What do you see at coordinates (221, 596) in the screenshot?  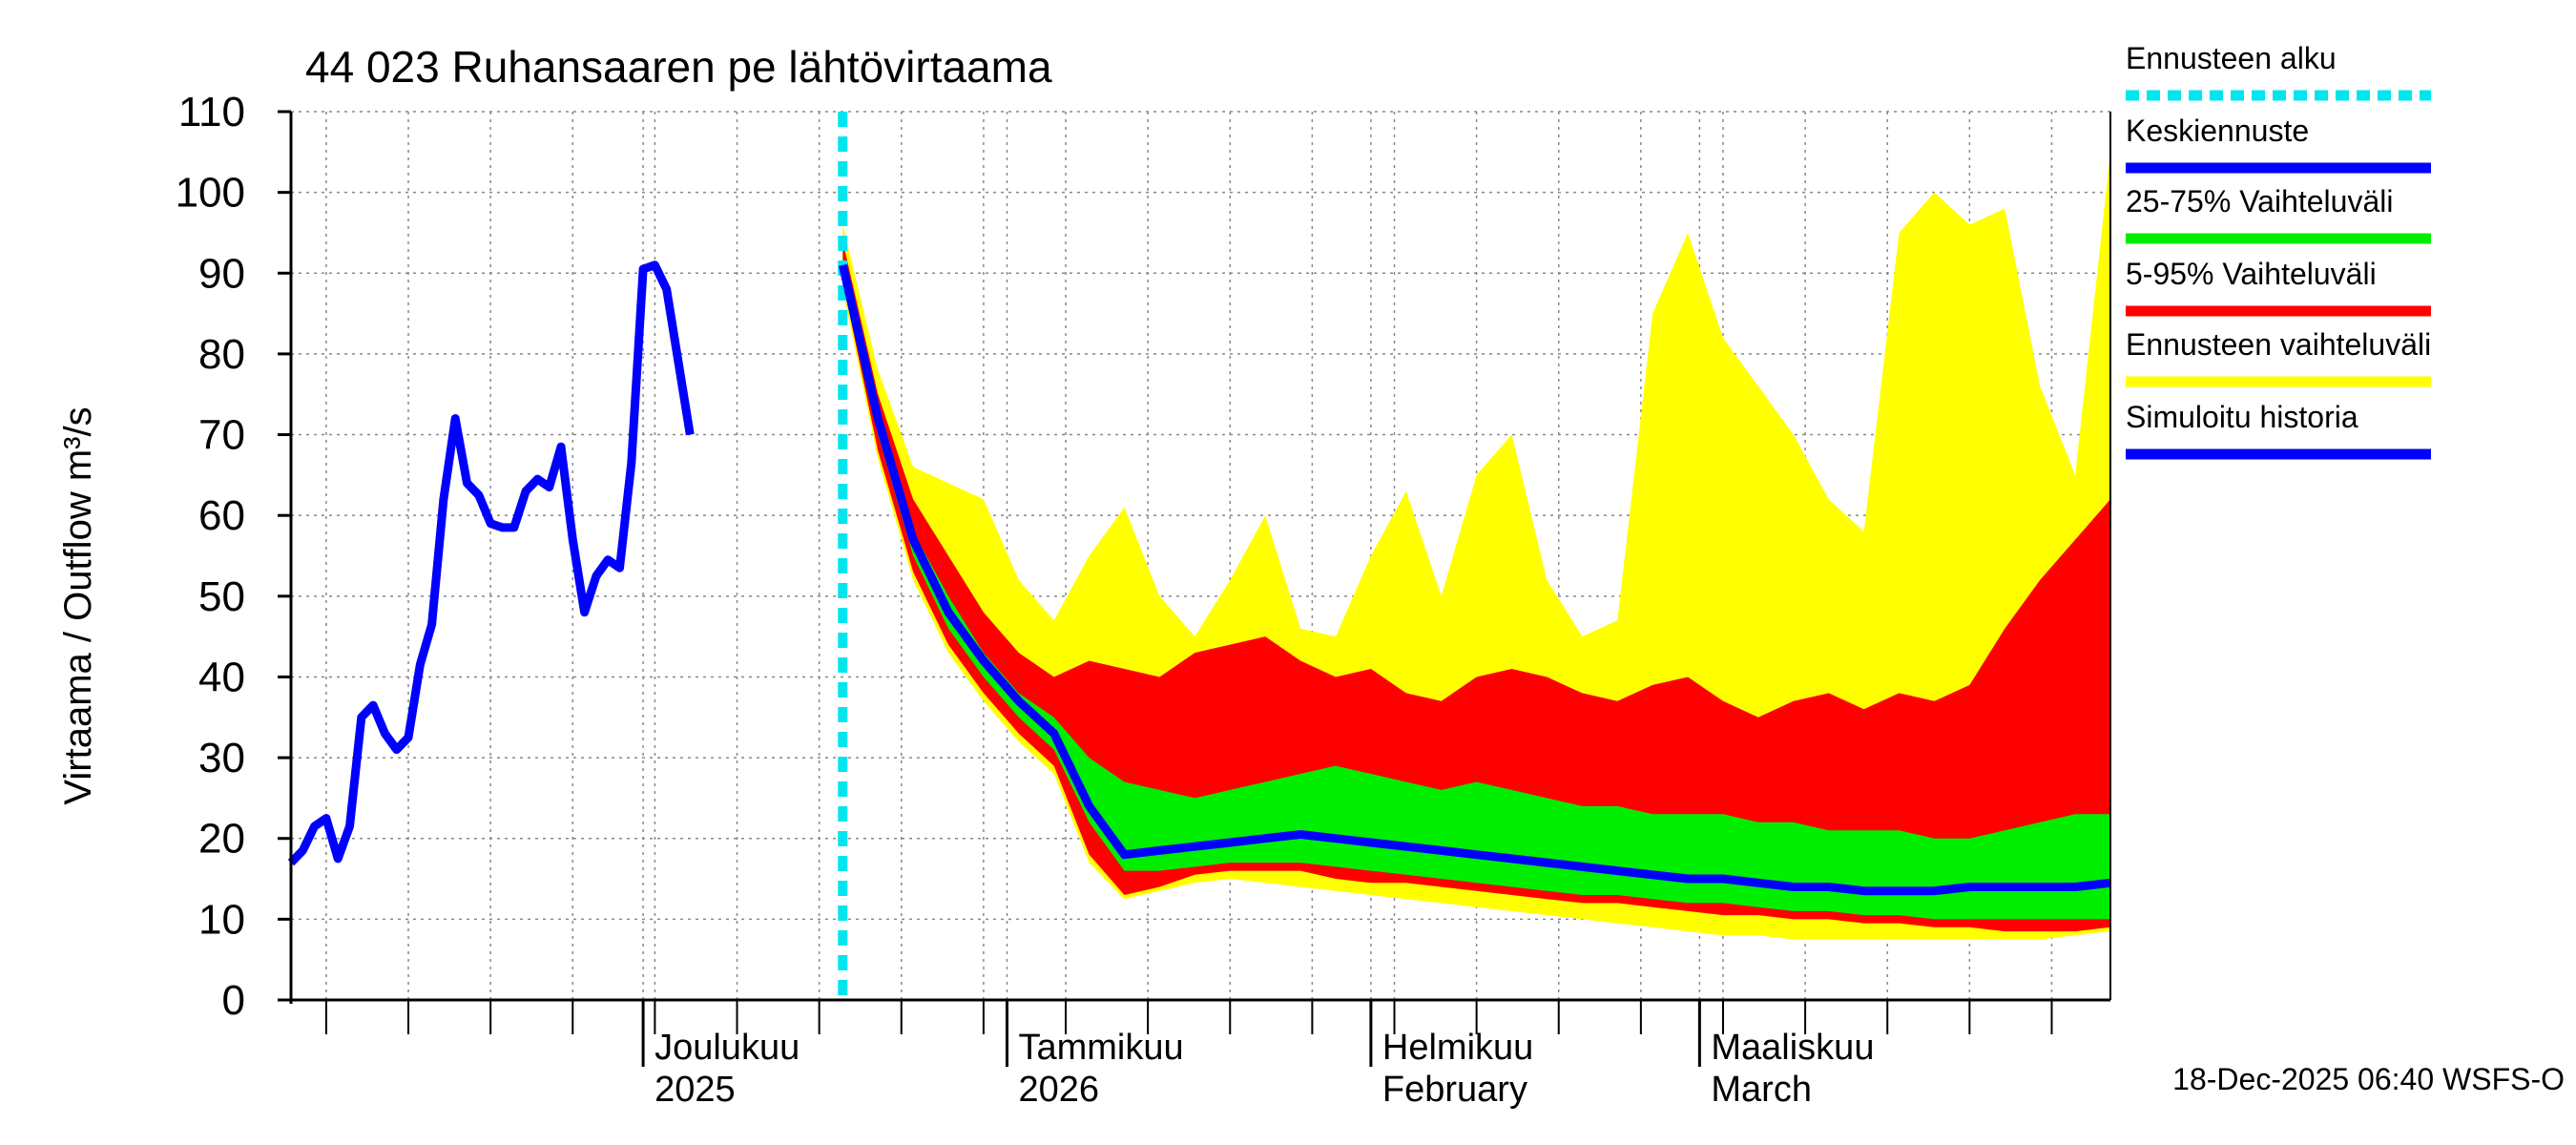 I see `y-tick-label: 50` at bounding box center [221, 596].